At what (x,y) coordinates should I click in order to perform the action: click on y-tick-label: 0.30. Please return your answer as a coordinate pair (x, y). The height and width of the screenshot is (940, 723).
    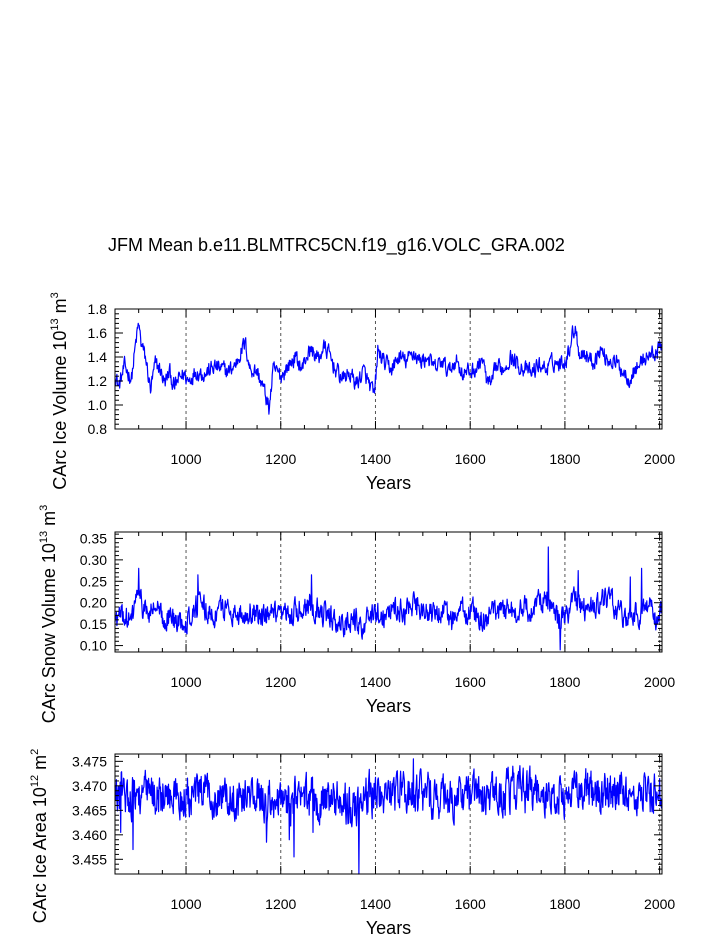
    Looking at the image, I should click on (93, 560).